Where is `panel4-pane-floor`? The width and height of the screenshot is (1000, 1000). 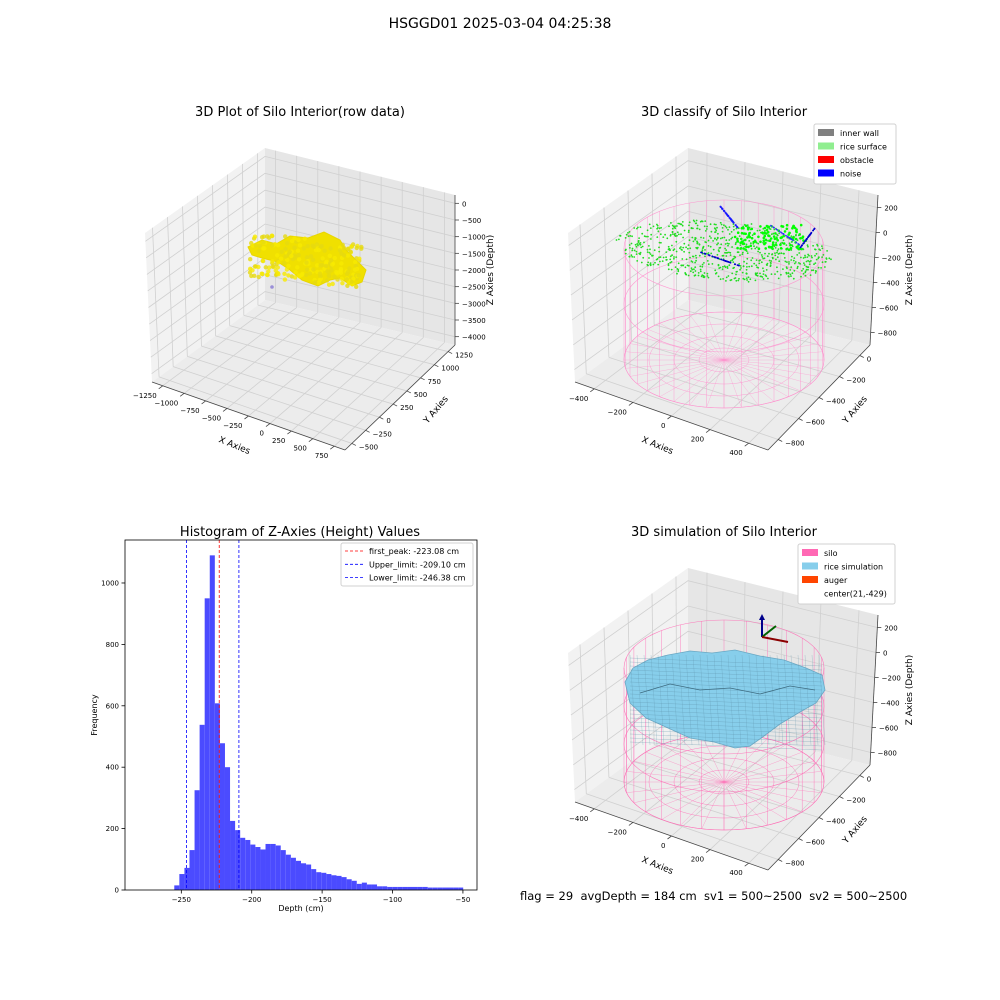
panel4-pane-floor is located at coordinates (722, 795).